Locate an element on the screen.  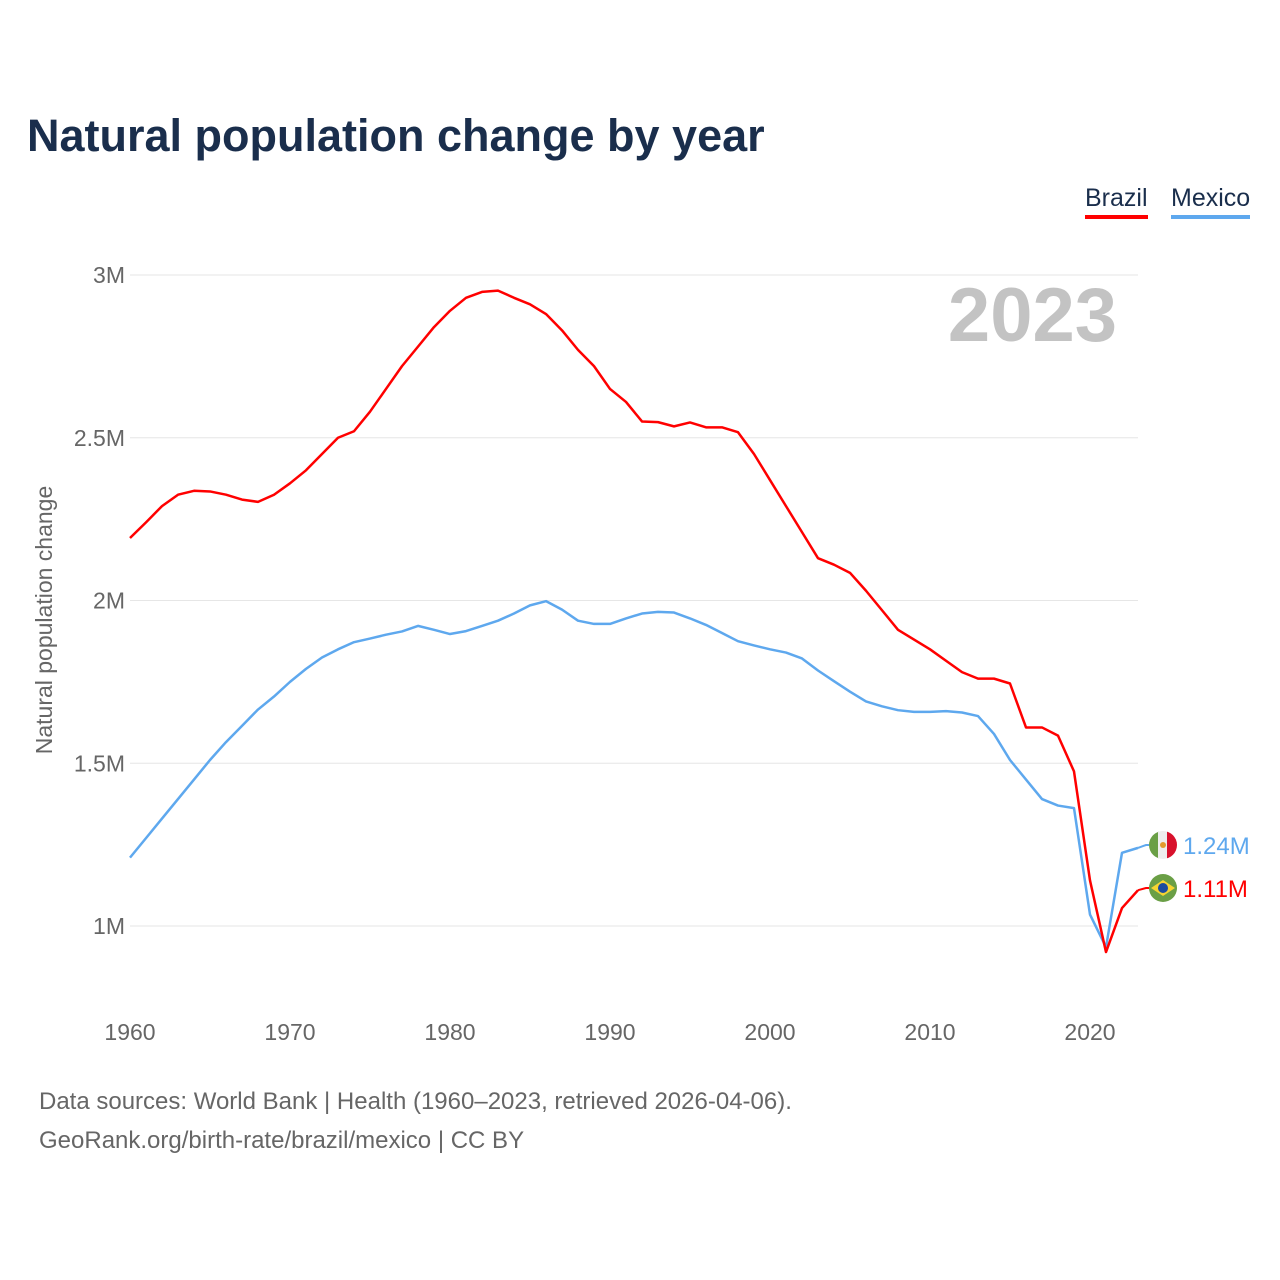
legend-item-brazil: Brazil is located at coordinates (1116, 201).